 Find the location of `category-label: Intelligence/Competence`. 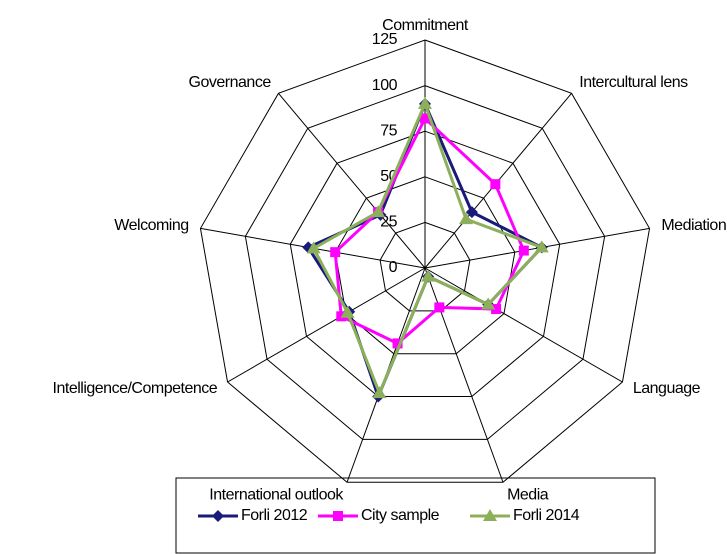

category-label: Intelligence/Competence is located at coordinates (135, 388).